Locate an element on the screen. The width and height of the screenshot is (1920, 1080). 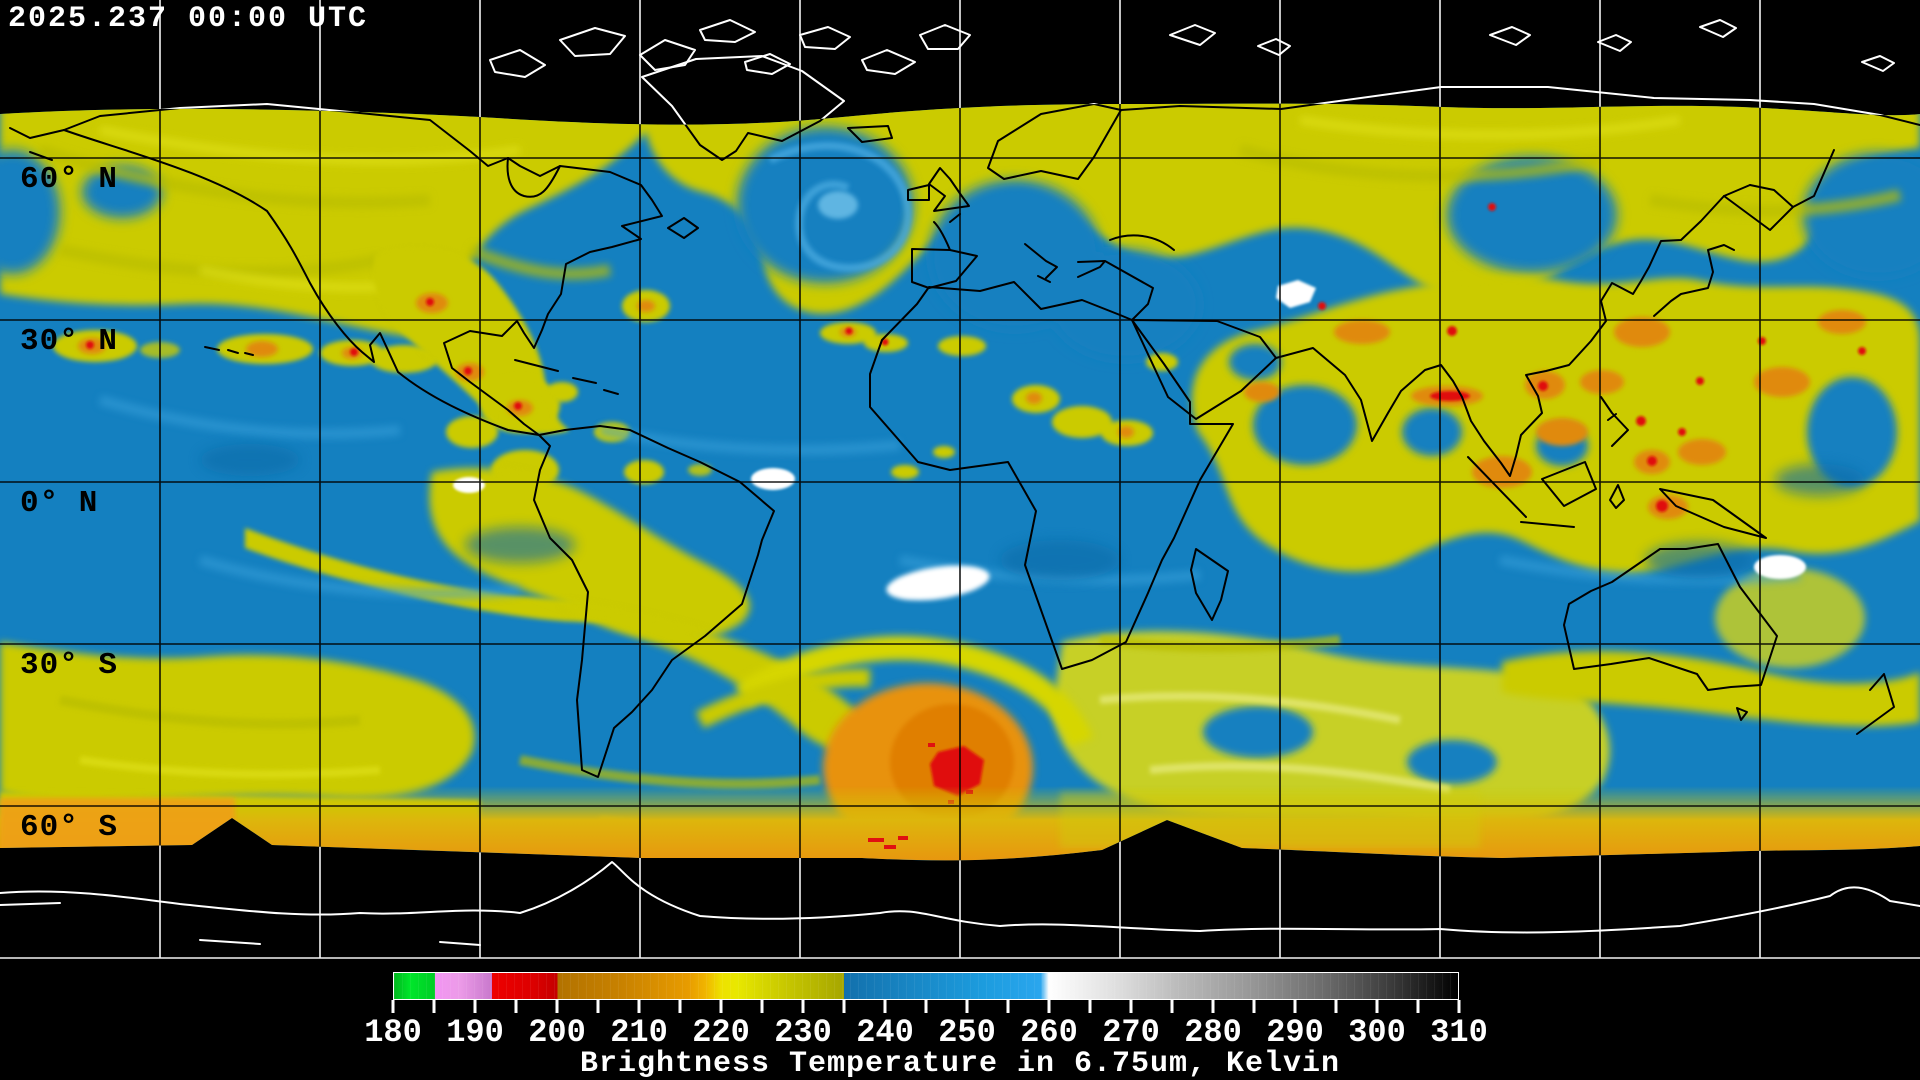
colorbar-title: Brightness Temperature in 6.75um, Kelvin is located at coordinates (960, 1063).